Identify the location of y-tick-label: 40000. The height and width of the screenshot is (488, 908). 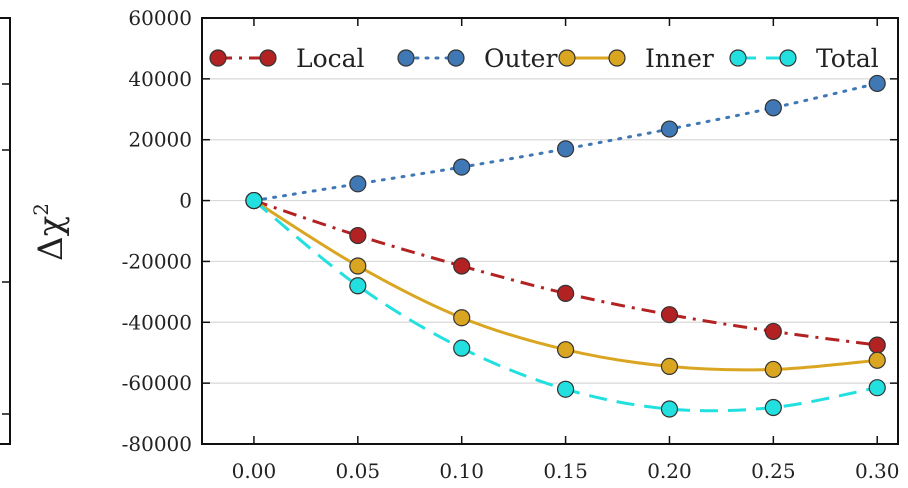
(160, 79).